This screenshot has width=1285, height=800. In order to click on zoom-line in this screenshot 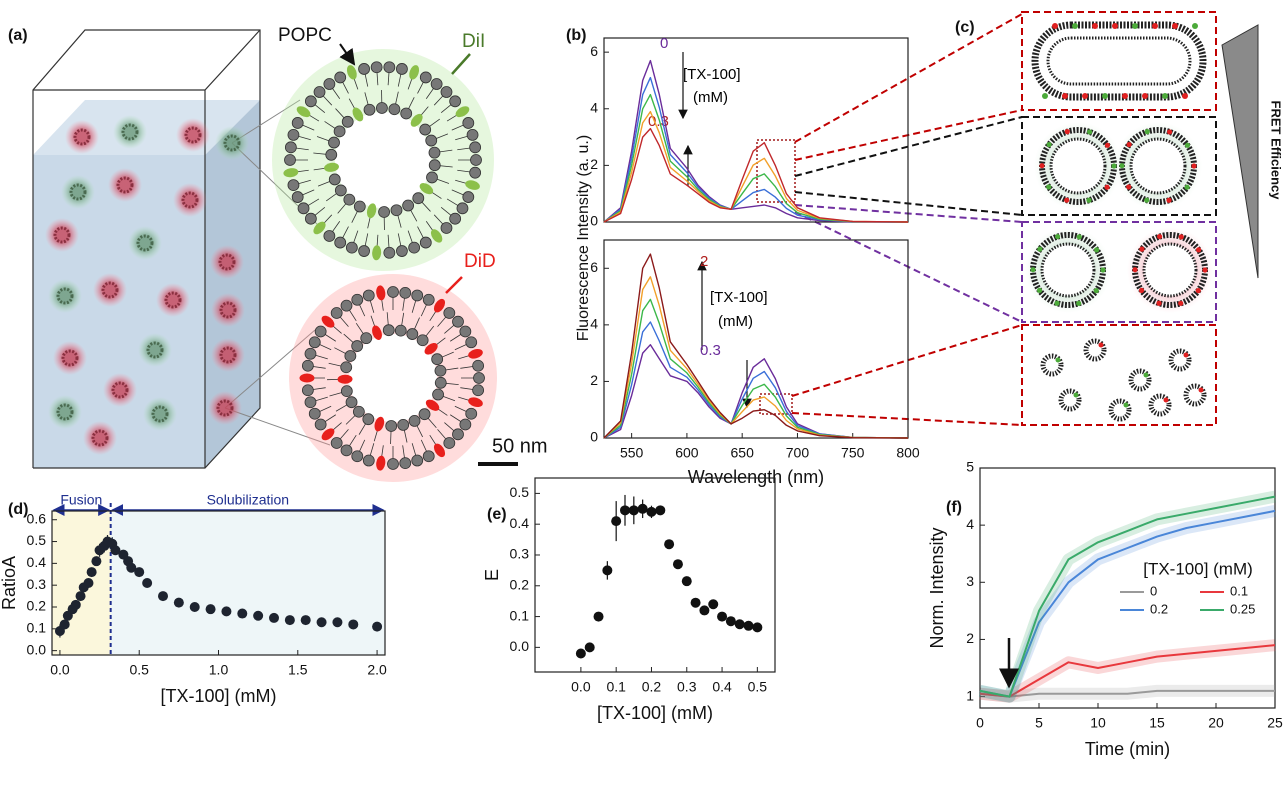, I will do `click(277, 426)`.